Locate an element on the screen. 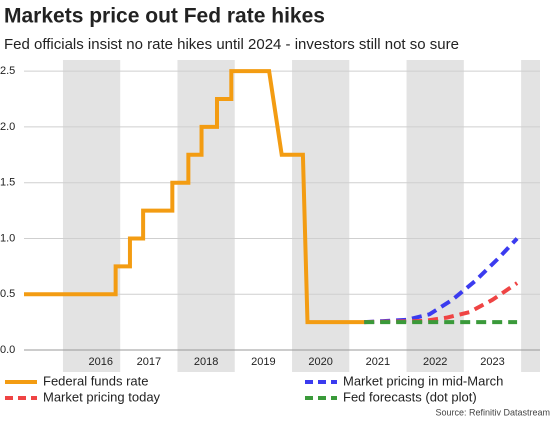  y-tick-label: 0.0 is located at coordinates (7, 350).